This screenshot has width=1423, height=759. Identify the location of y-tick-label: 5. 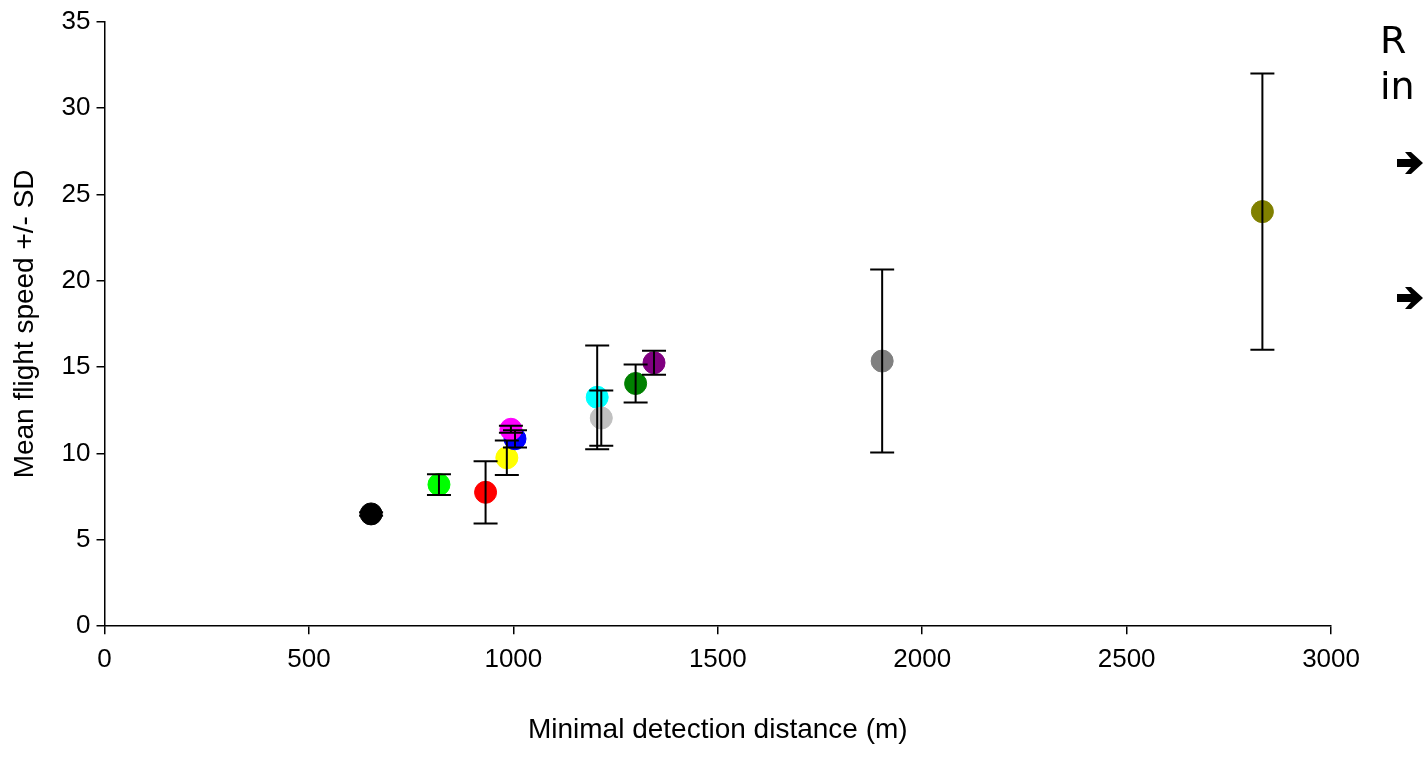
(83, 538).